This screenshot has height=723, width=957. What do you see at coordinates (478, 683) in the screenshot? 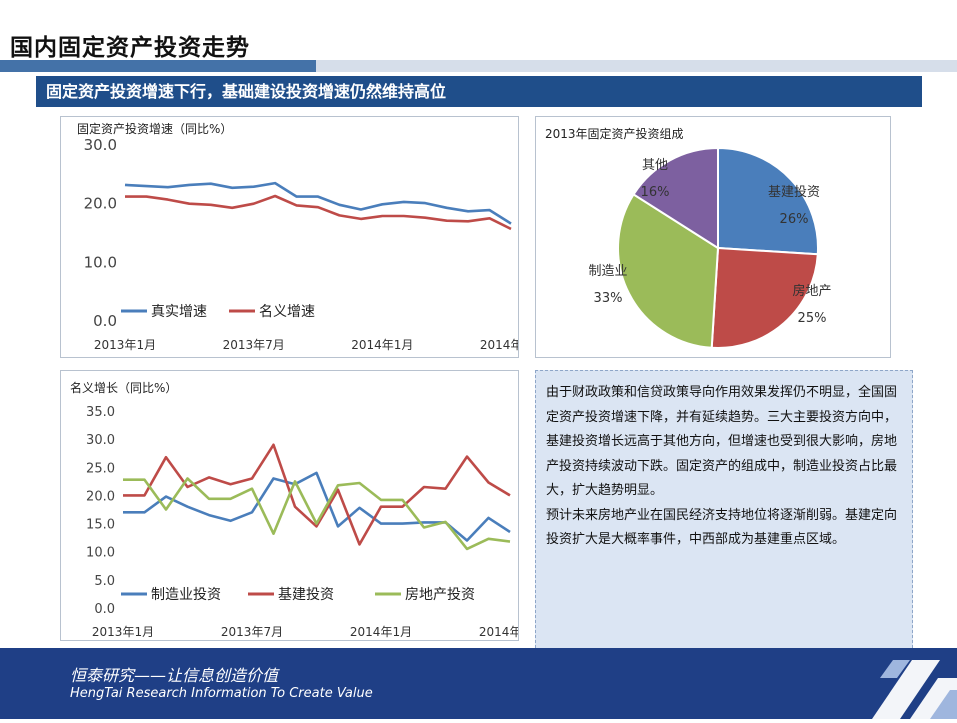
I see `footer-bar` at bounding box center [478, 683].